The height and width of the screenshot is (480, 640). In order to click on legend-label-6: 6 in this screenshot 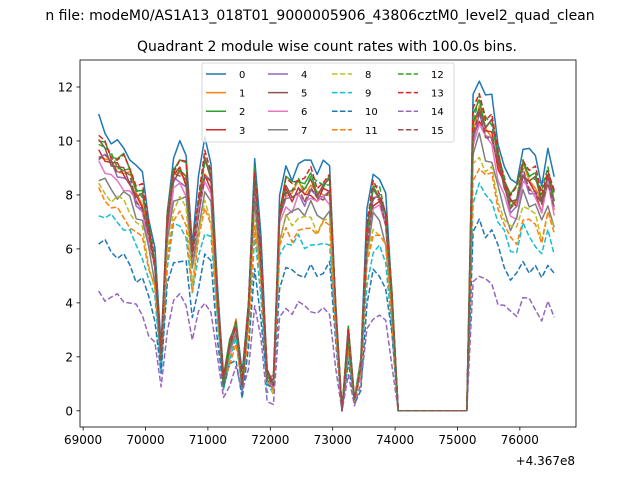, I will do `click(304, 112)`.